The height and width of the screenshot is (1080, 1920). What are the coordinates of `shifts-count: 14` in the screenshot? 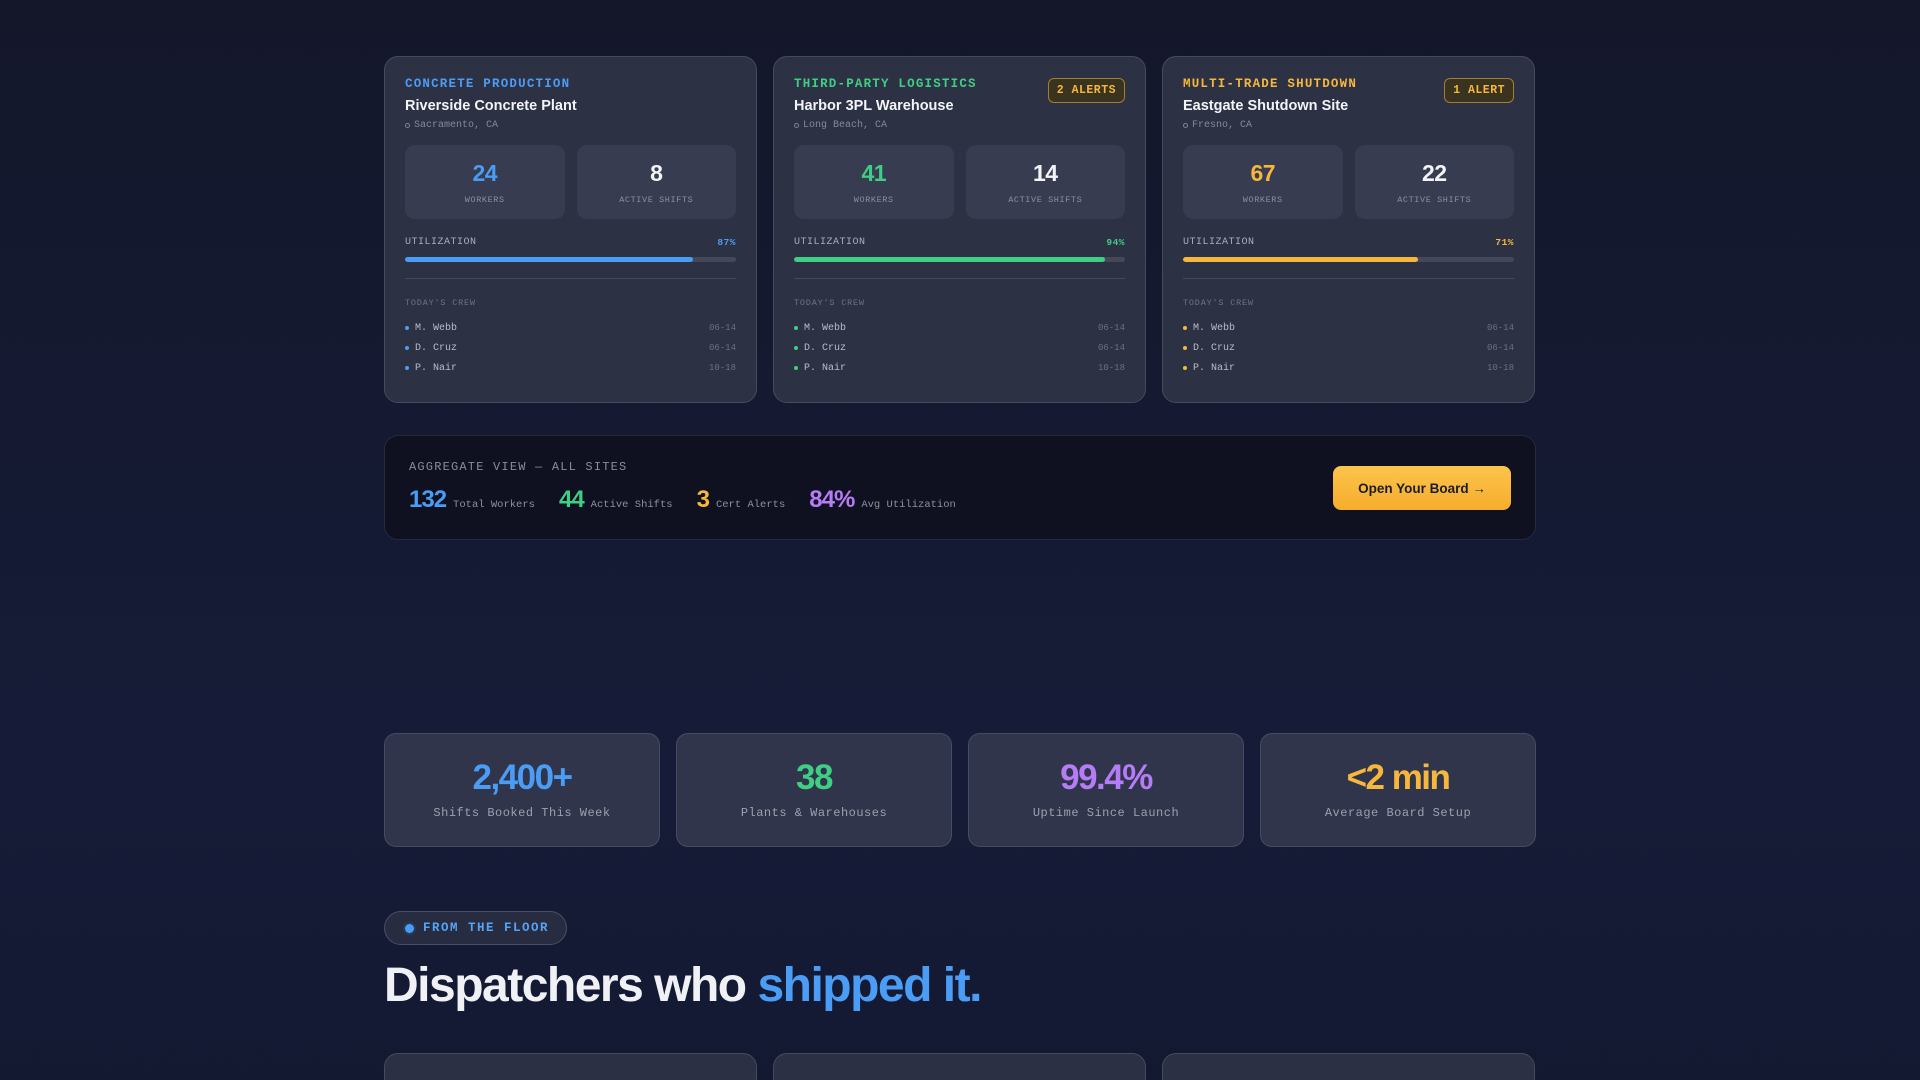 It's located at (1045, 173).